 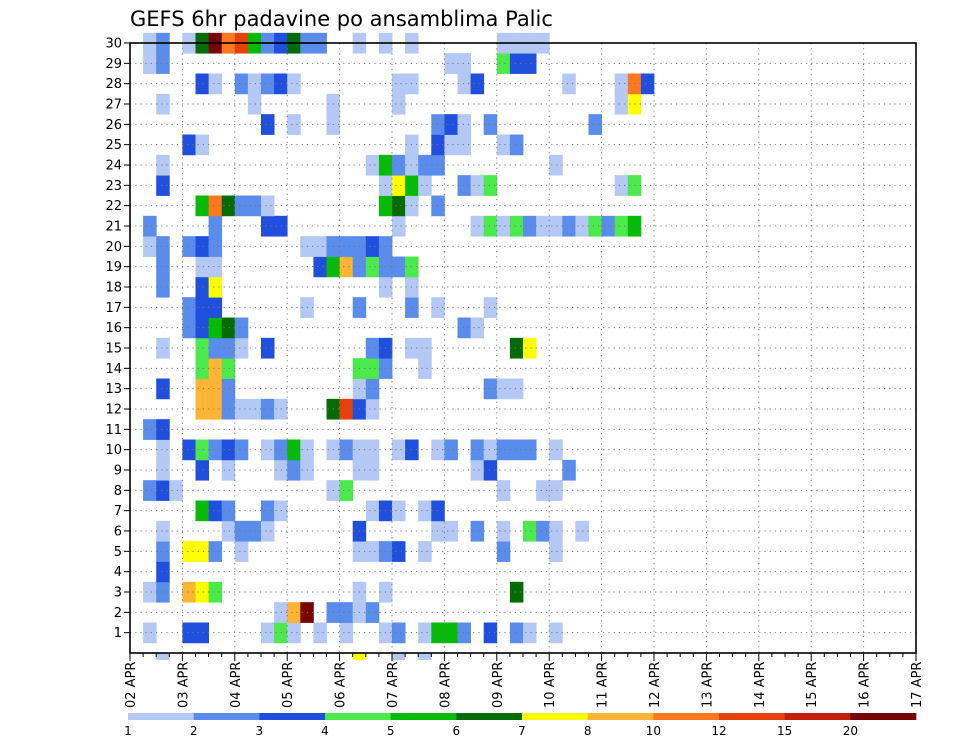 I want to click on colorbar: 1 2 3 4 5 6 7 8 10 12 15 20, so click(x=520, y=725).